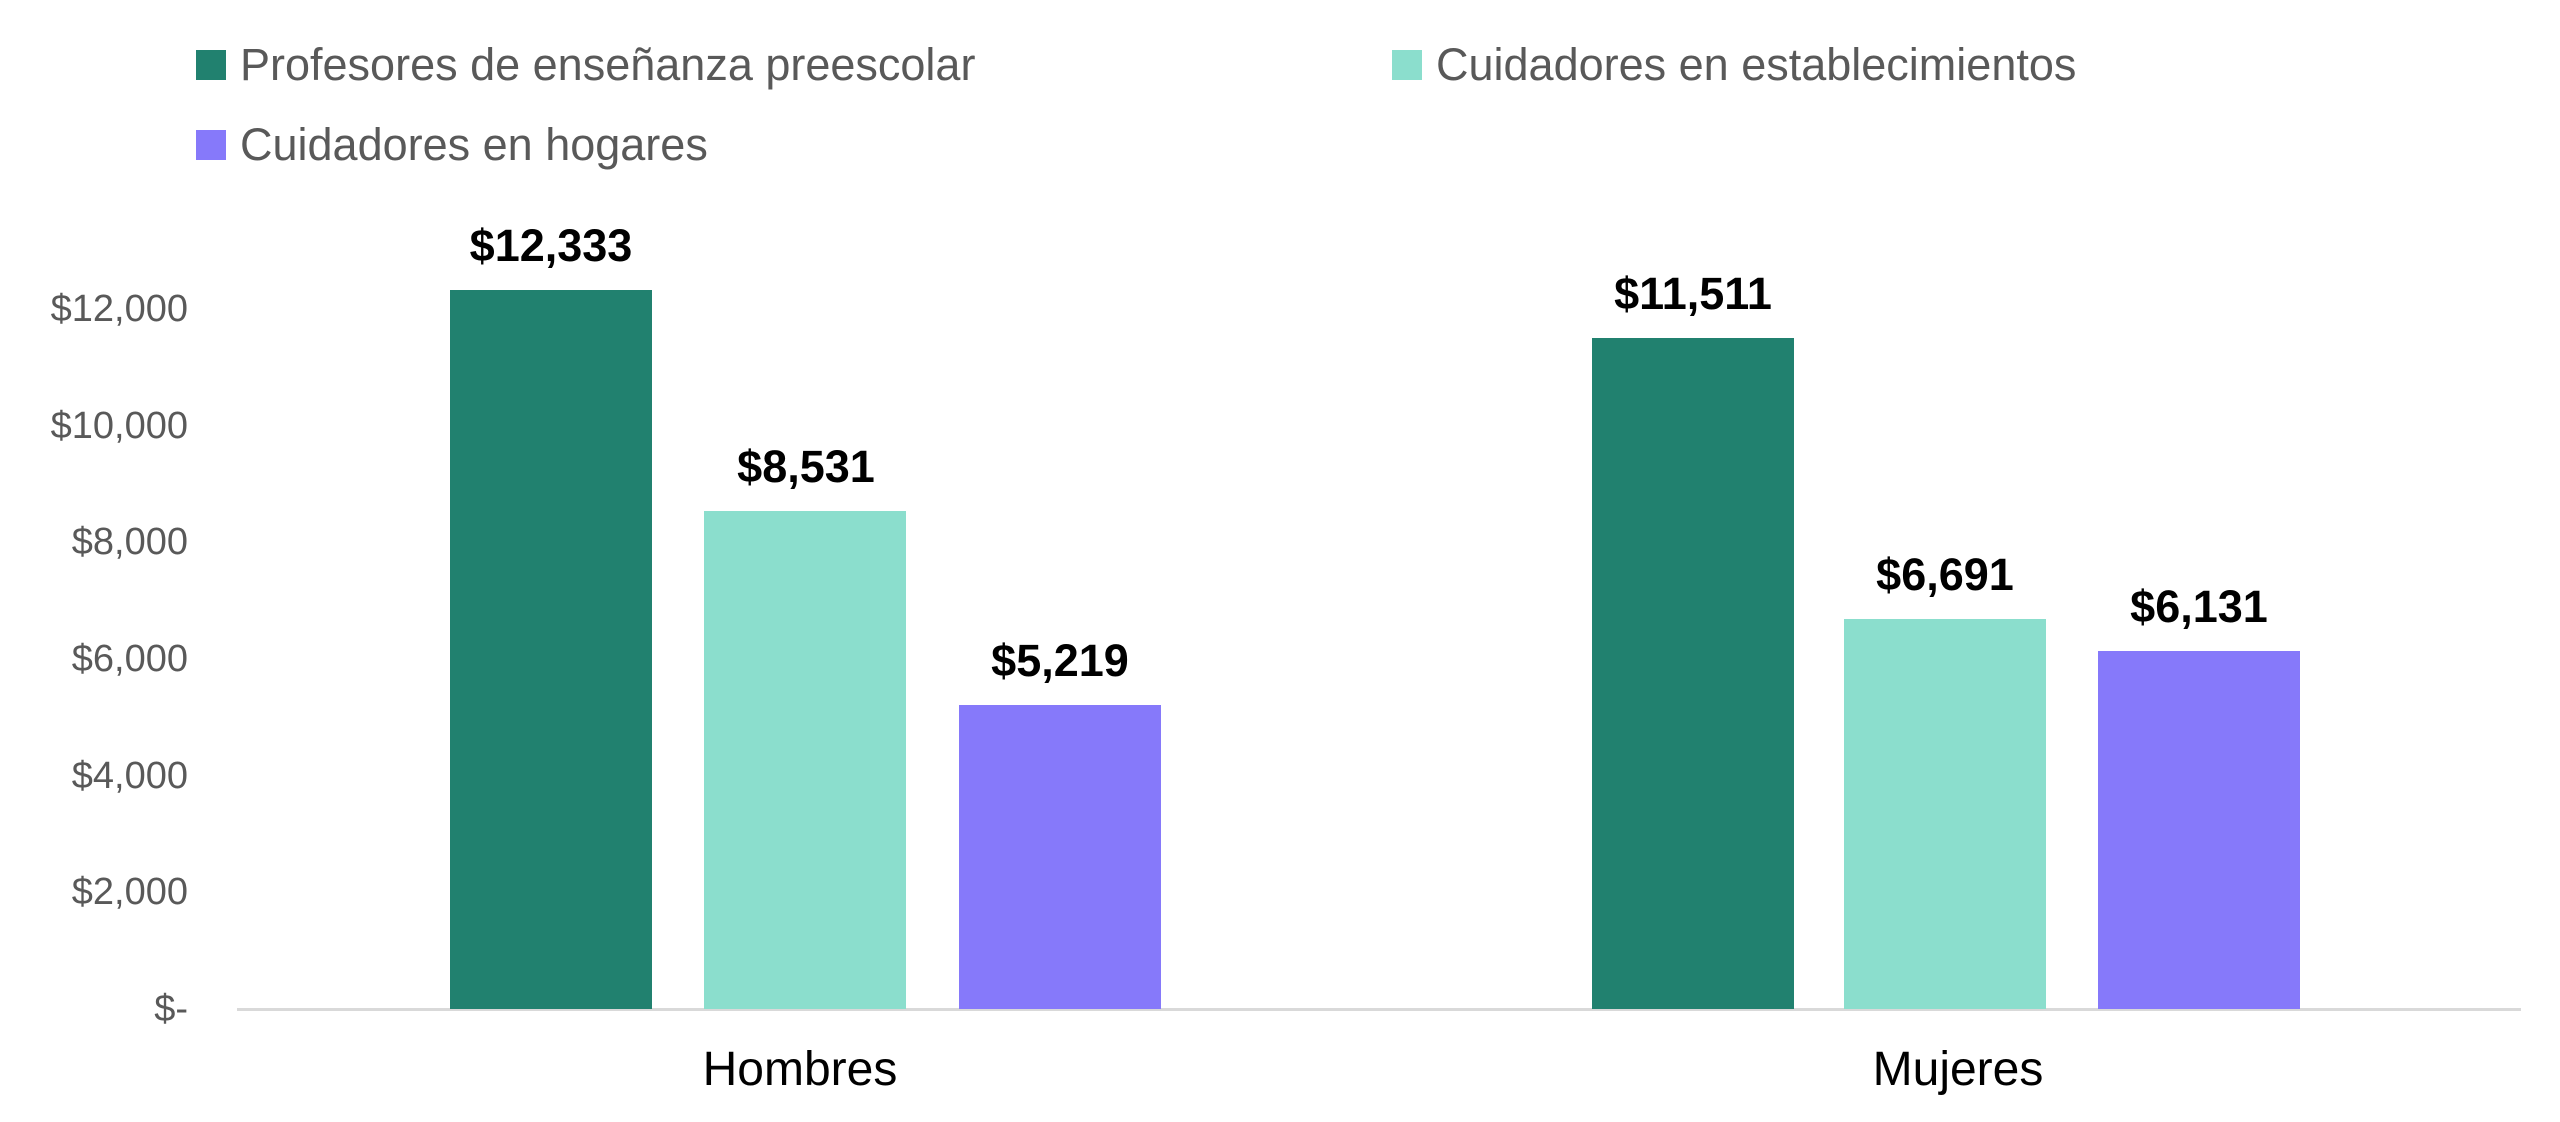 This screenshot has width=2560, height=1122. What do you see at coordinates (1756, 64) in the screenshot?
I see `legend-label: Cuidadores en establecimientos` at bounding box center [1756, 64].